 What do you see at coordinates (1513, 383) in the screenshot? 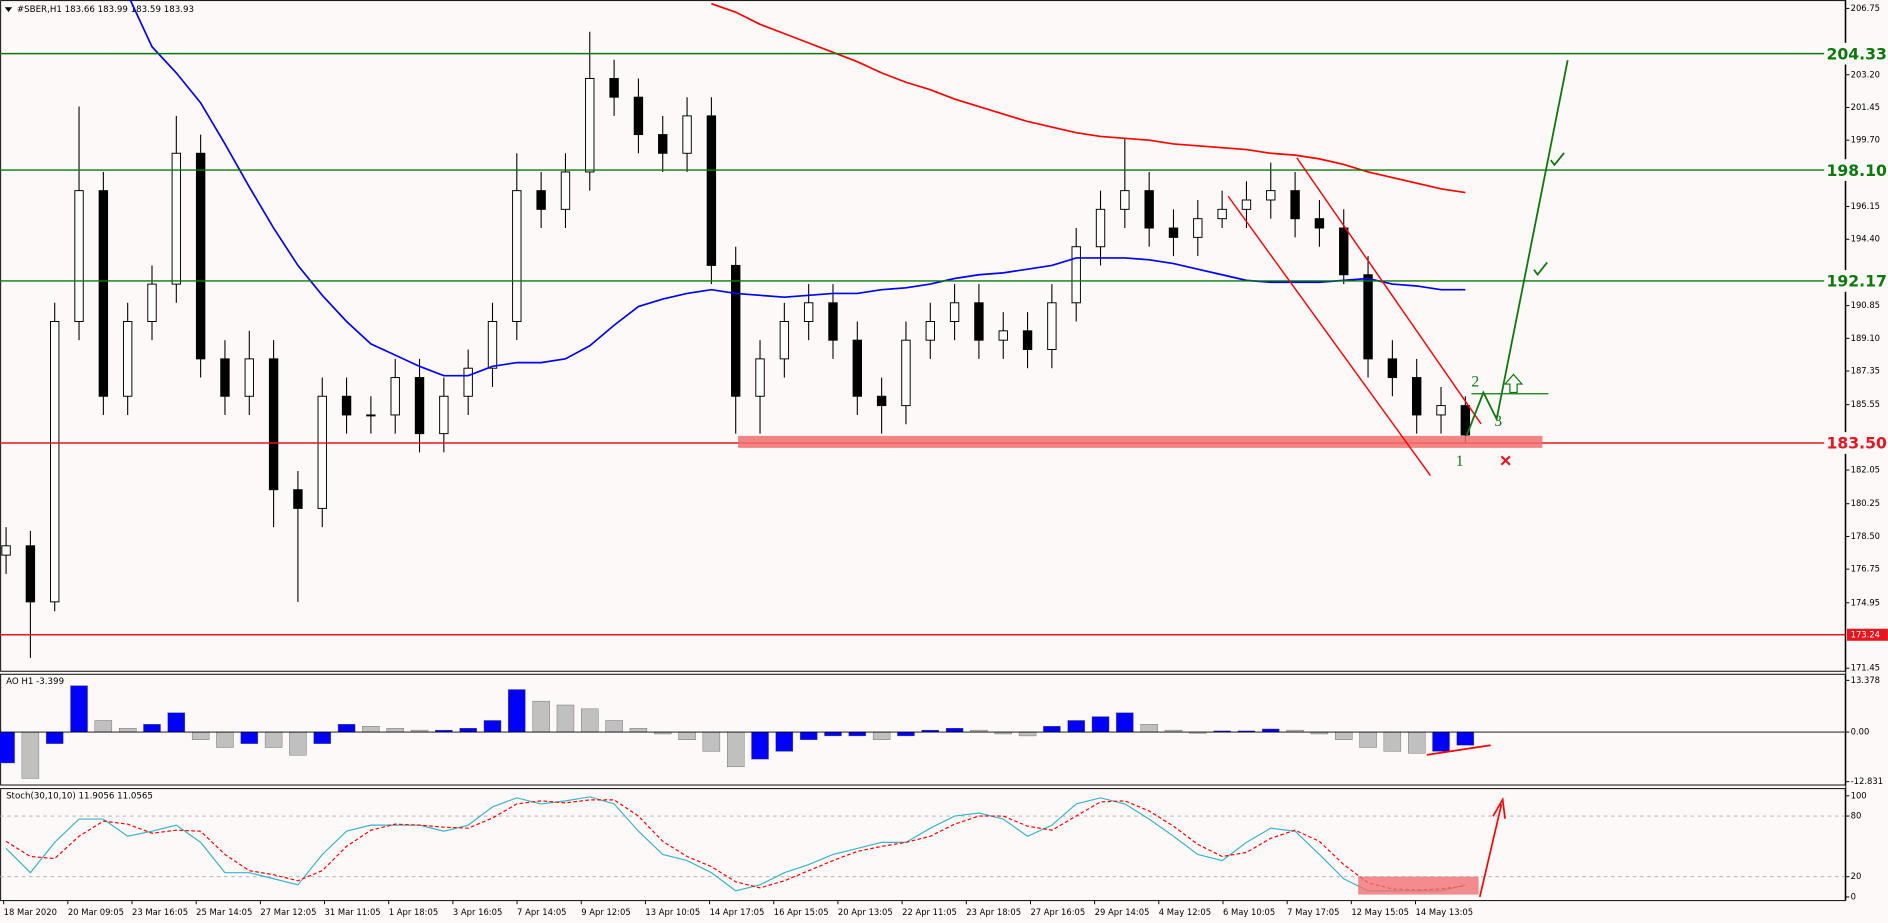
I see `up-arrow-icon` at bounding box center [1513, 383].